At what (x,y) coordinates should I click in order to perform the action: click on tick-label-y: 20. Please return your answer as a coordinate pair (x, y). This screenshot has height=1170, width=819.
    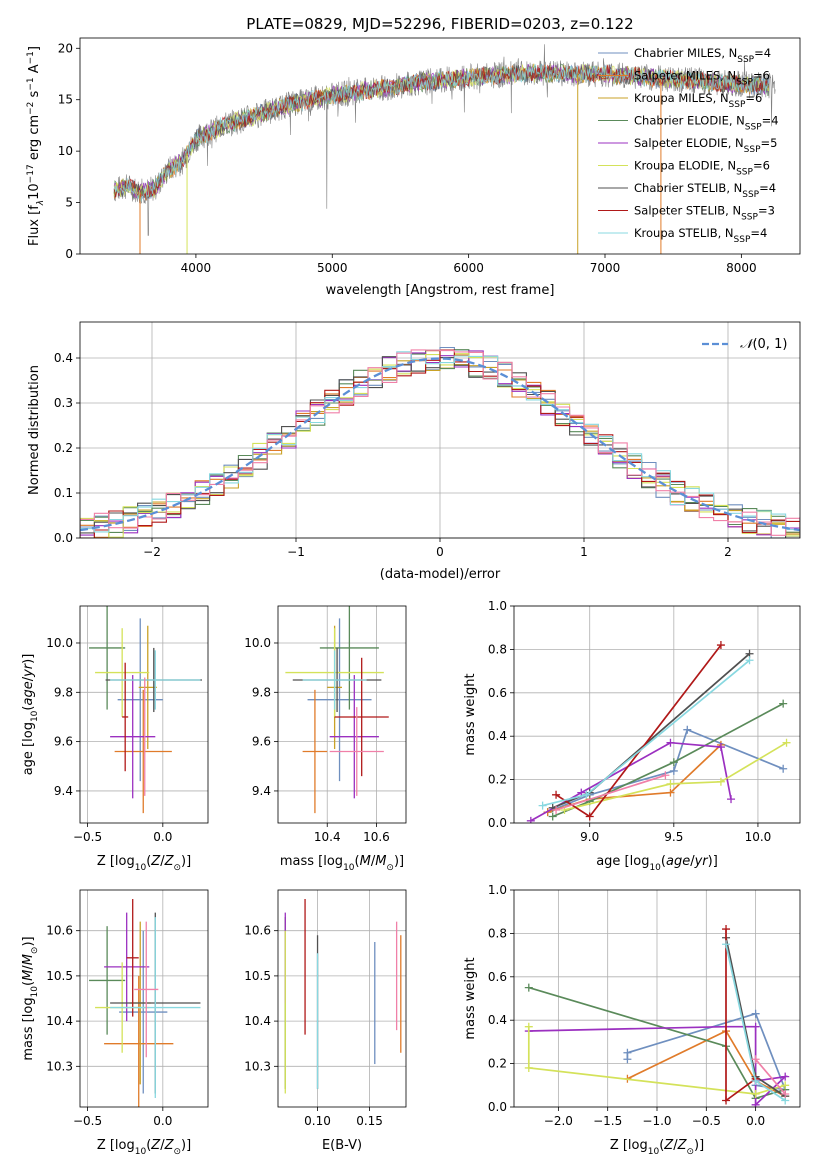
    Looking at the image, I should click on (65, 48).